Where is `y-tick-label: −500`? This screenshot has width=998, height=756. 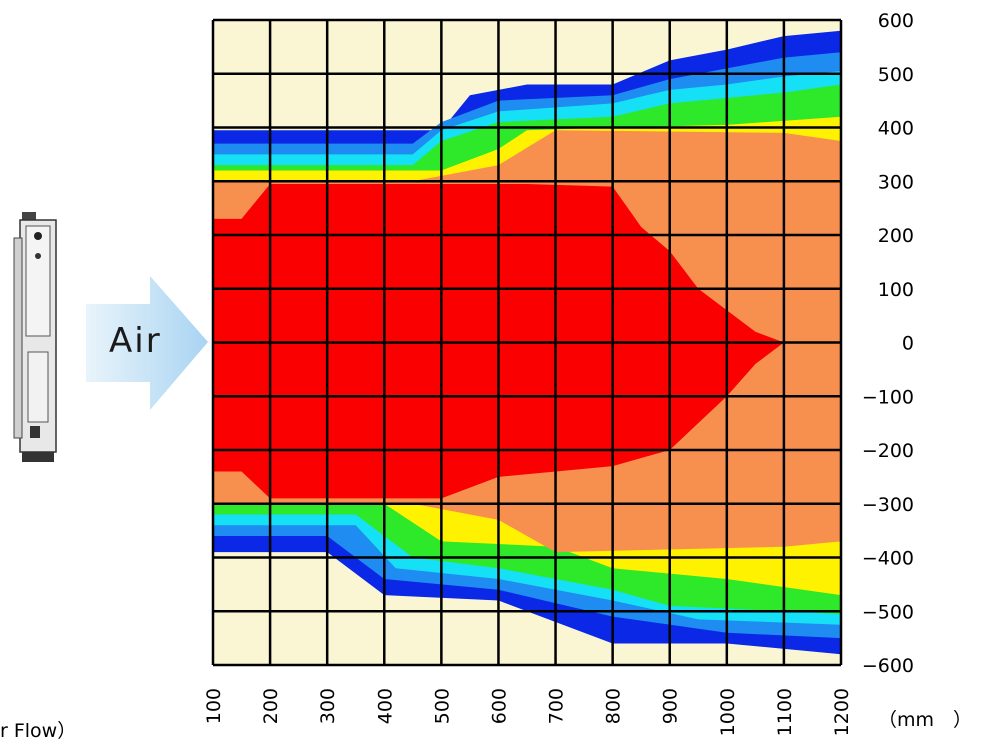
y-tick-label: −500 is located at coordinates (888, 612).